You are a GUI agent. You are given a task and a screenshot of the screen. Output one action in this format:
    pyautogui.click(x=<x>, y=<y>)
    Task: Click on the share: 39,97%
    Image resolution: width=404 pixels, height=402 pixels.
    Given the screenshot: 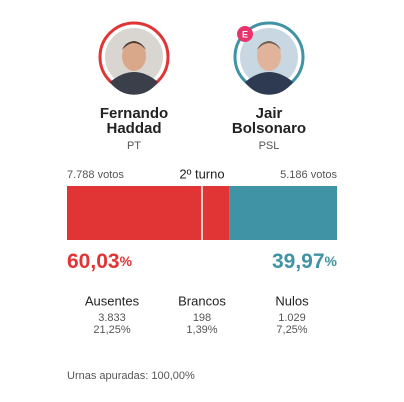 What is the action you would take?
    pyautogui.click(x=305, y=261)
    